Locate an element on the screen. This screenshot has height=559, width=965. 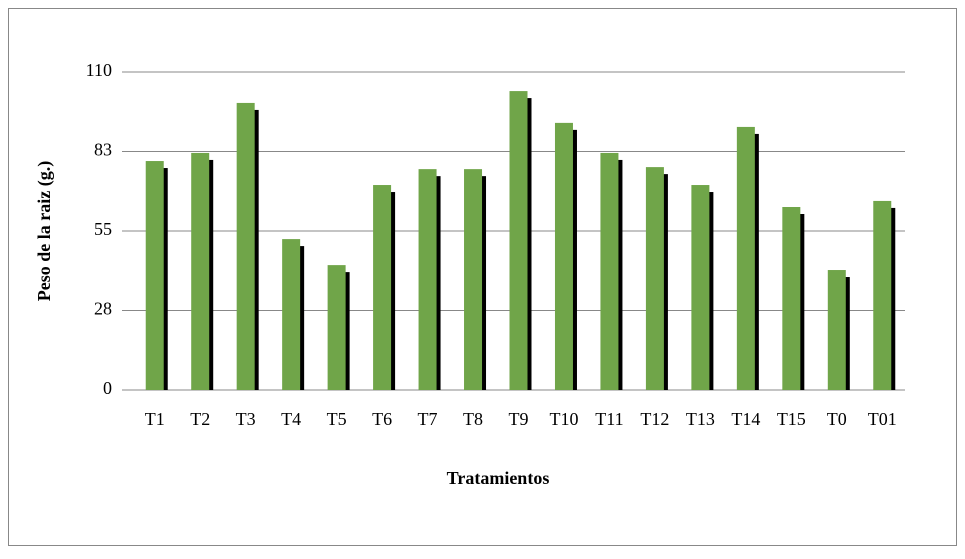
x-tick-label: T2 is located at coordinates (200, 419).